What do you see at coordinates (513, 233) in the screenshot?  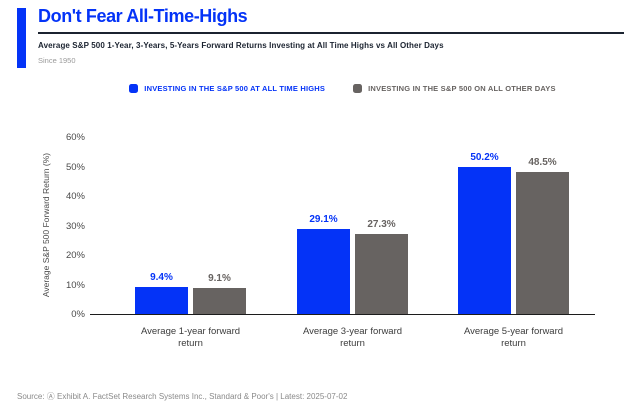 I see `bar-group-5-year: 50.2% 48.5%` at bounding box center [513, 233].